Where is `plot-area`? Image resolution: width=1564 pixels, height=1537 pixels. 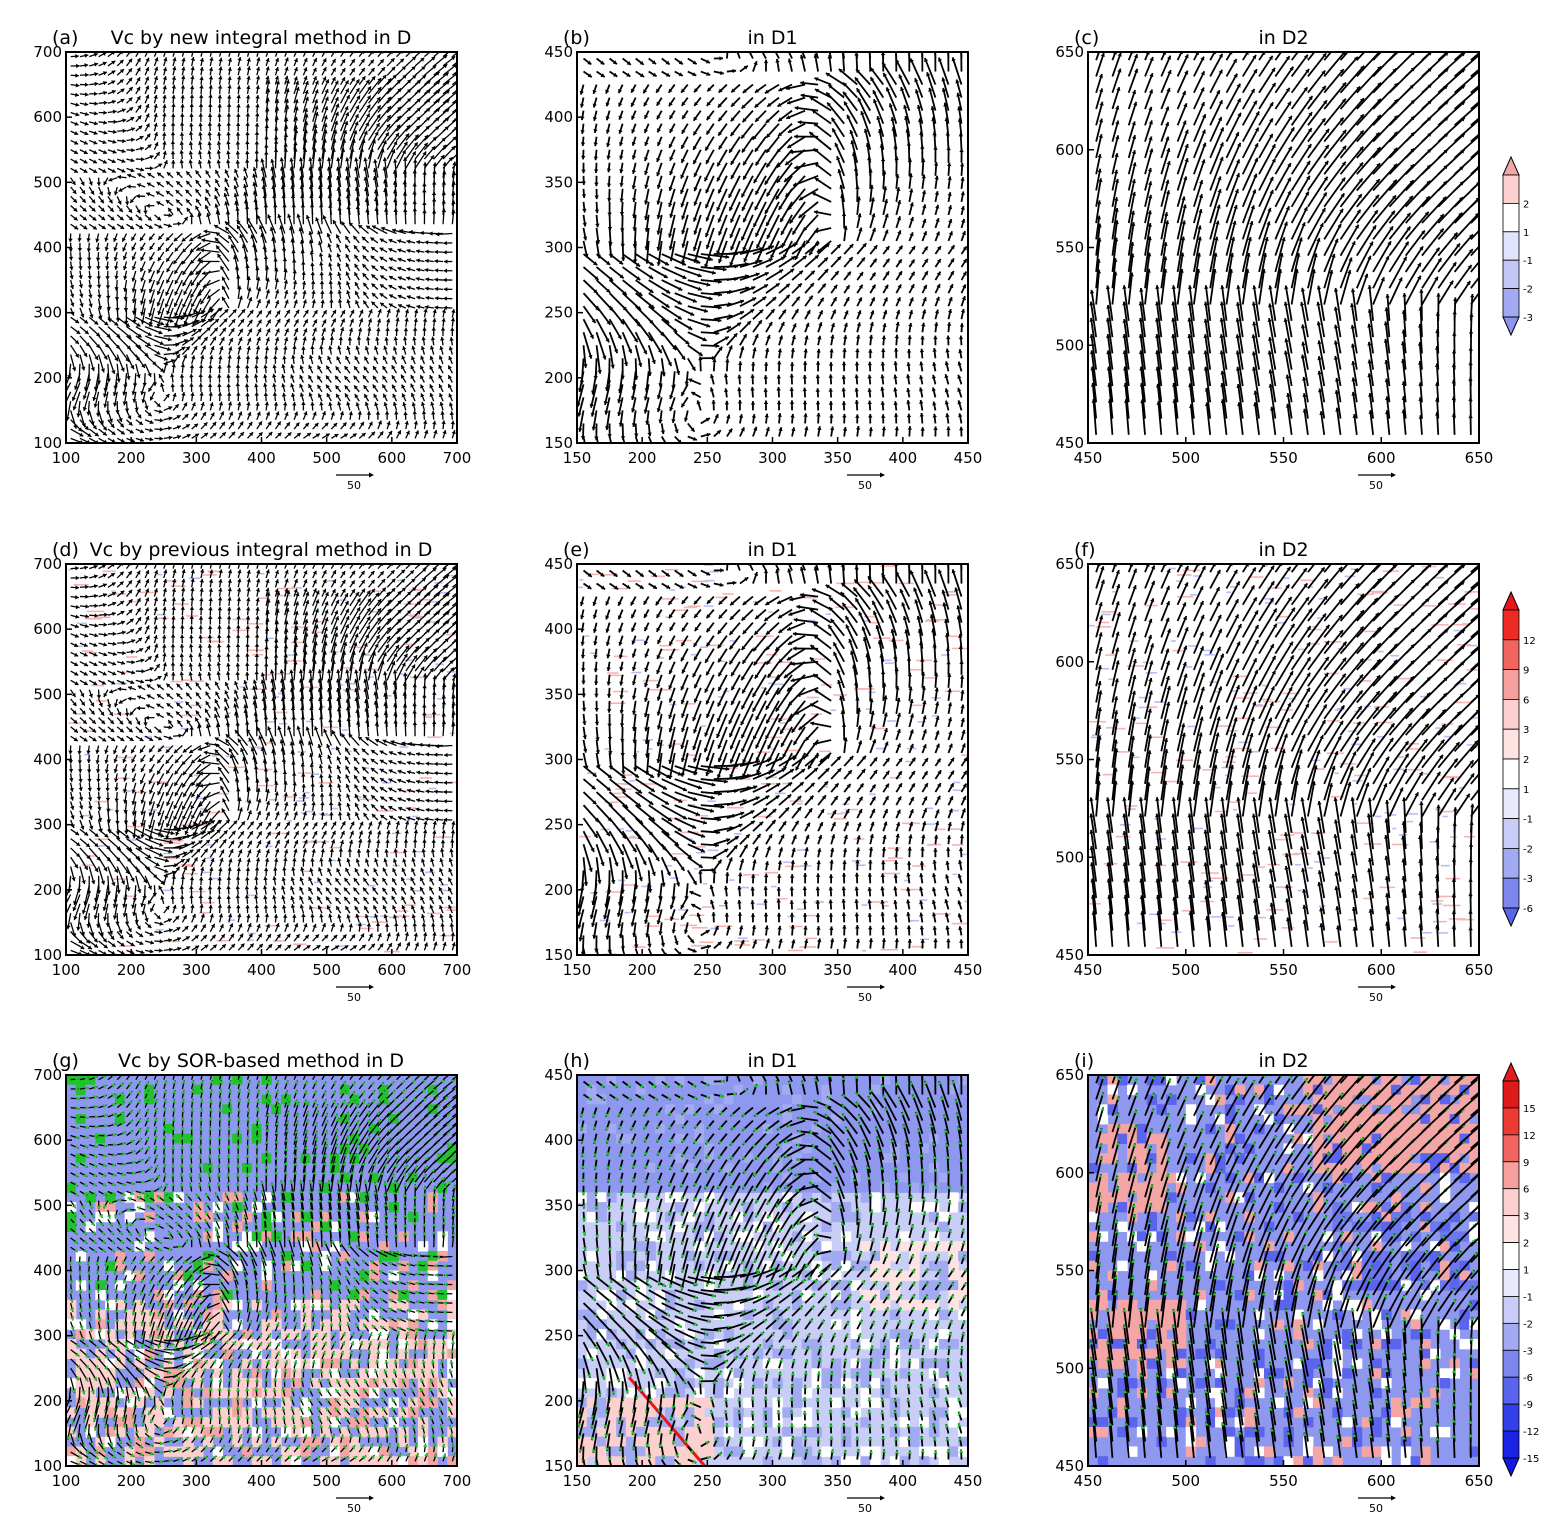
plot-area is located at coordinates (261, 247).